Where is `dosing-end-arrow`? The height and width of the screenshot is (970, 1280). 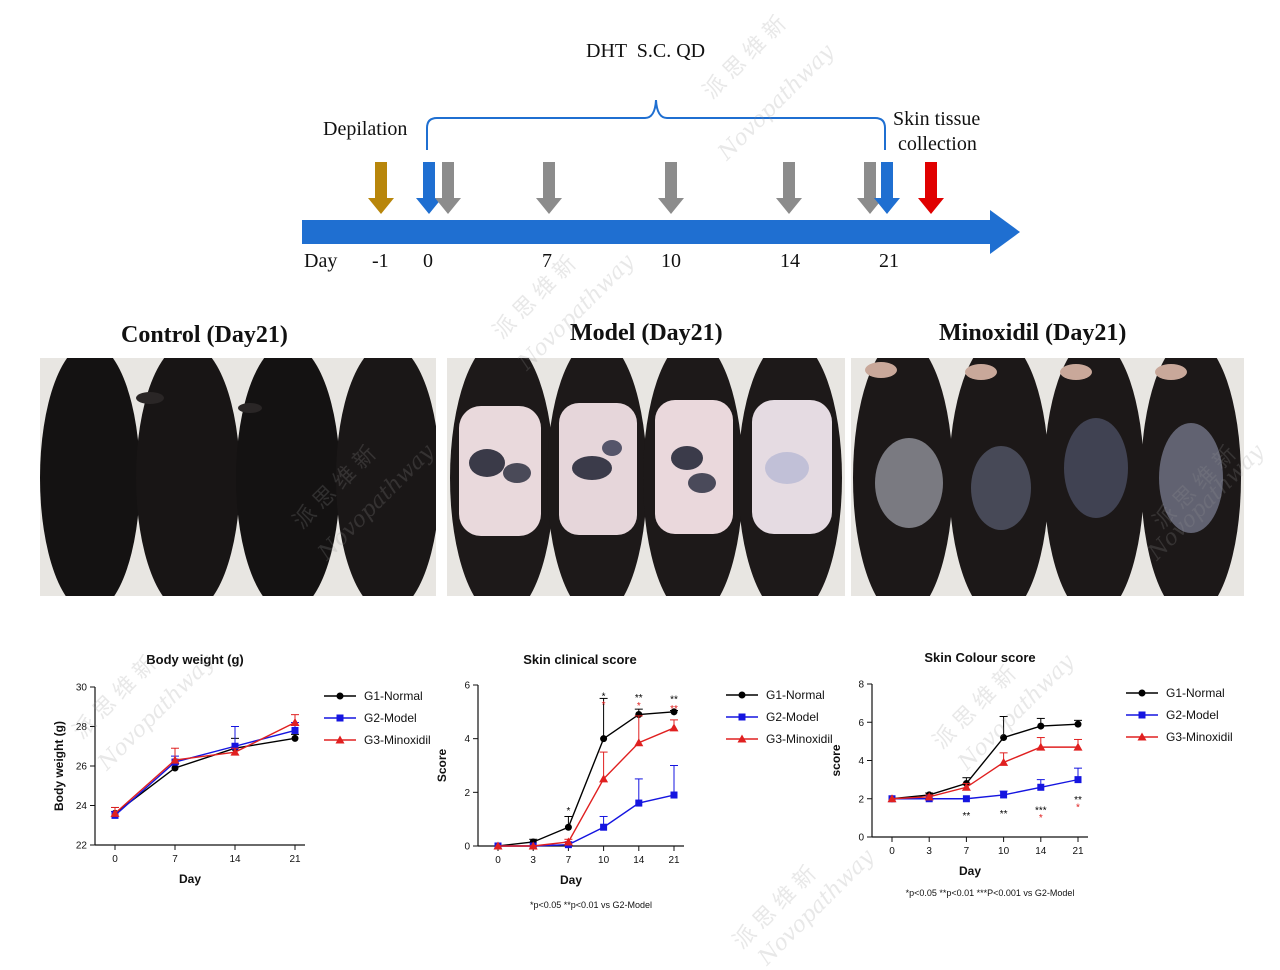
dosing-end-arrow is located at coordinates (887, 188).